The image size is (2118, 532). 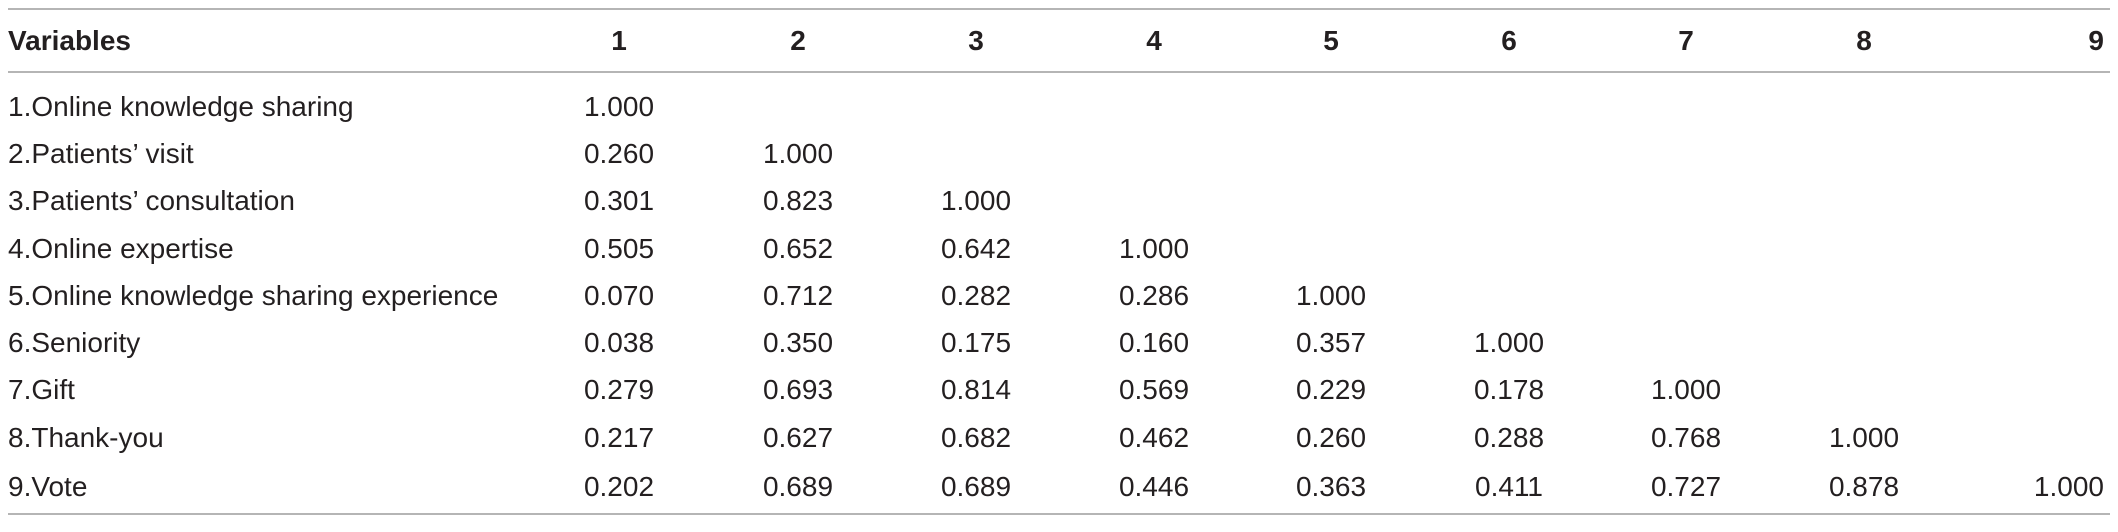 I want to click on correlation-cell: 0.627, so click(x=798, y=437).